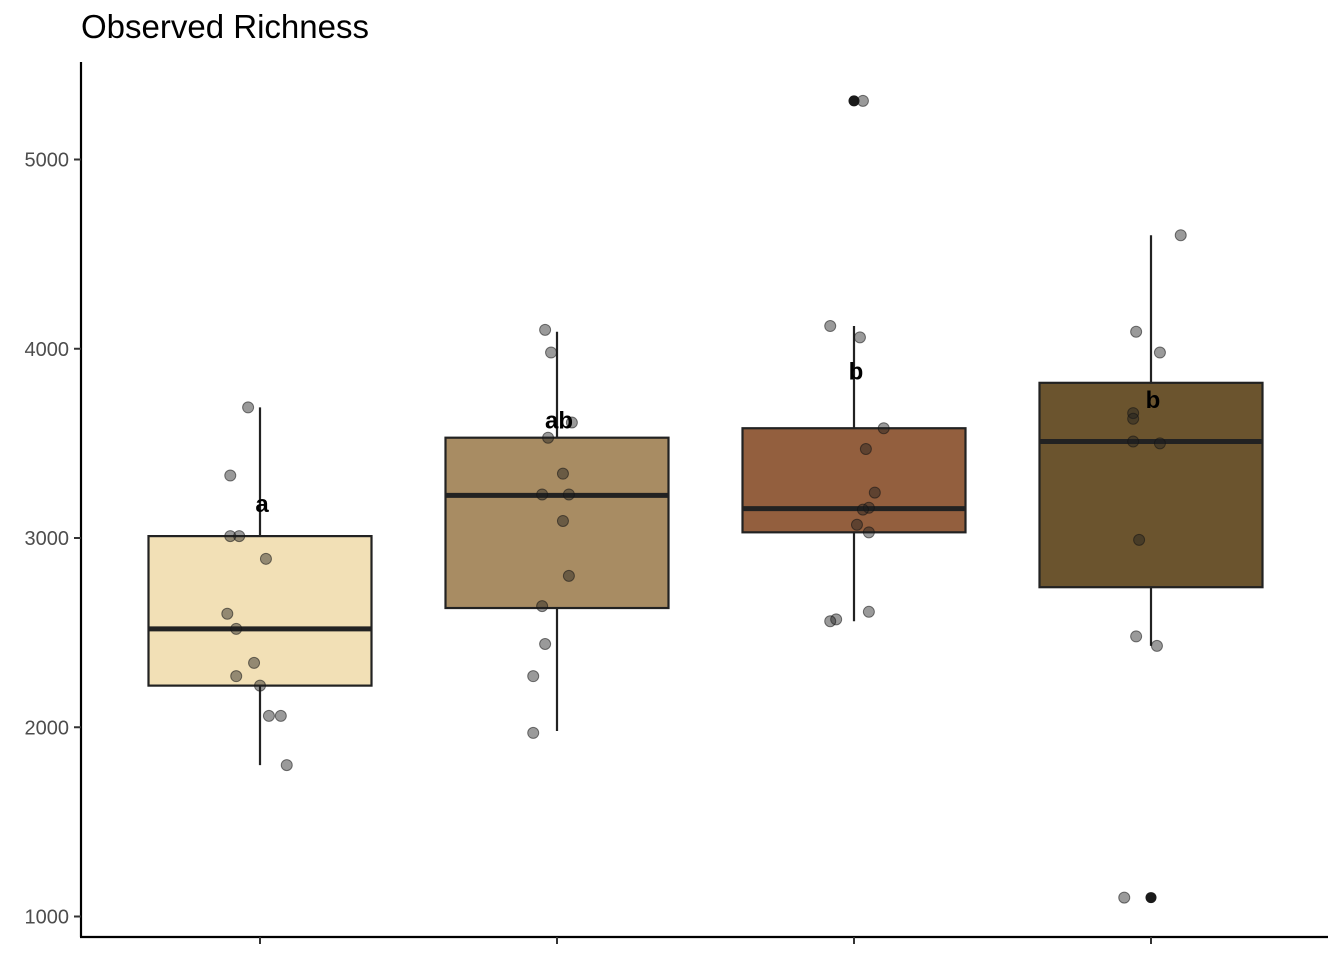  I want to click on y-tick-label: 3000, so click(47, 539).